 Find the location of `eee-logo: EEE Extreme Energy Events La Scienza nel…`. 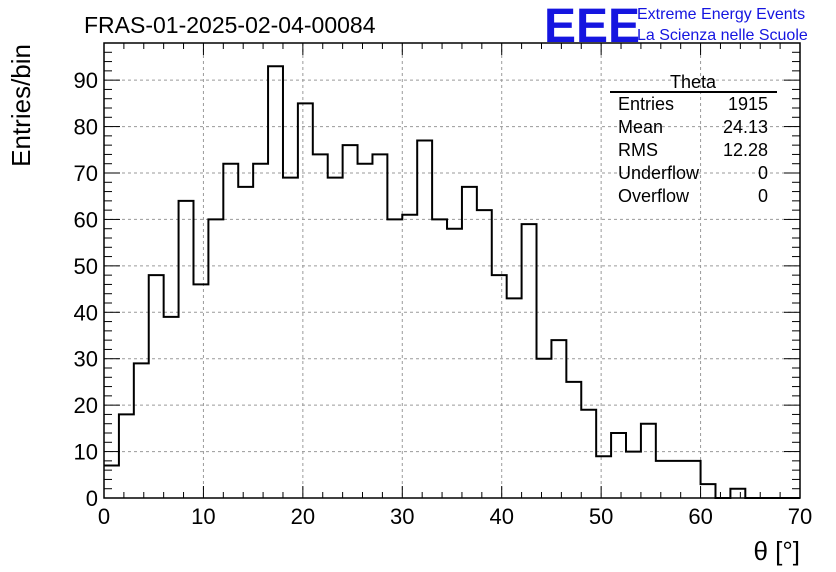

eee-logo: EEE Extreme Energy Events La Scienza nel… is located at coordinates (676, 26).